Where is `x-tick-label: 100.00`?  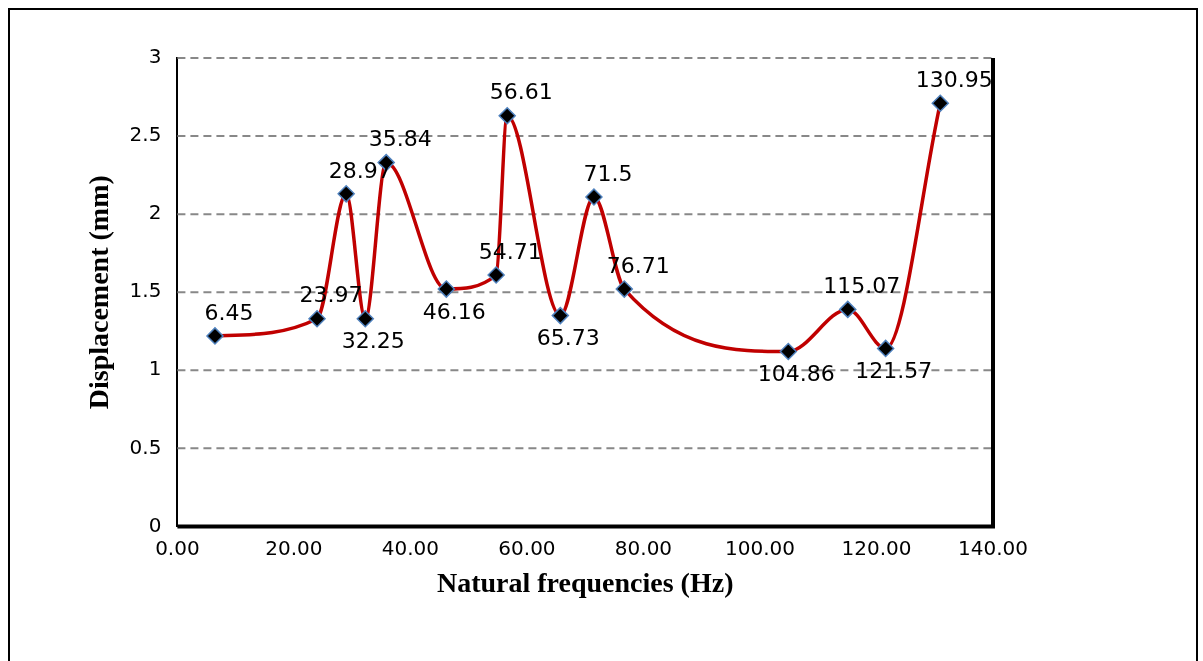
x-tick-label: 100.00 is located at coordinates (759, 547).